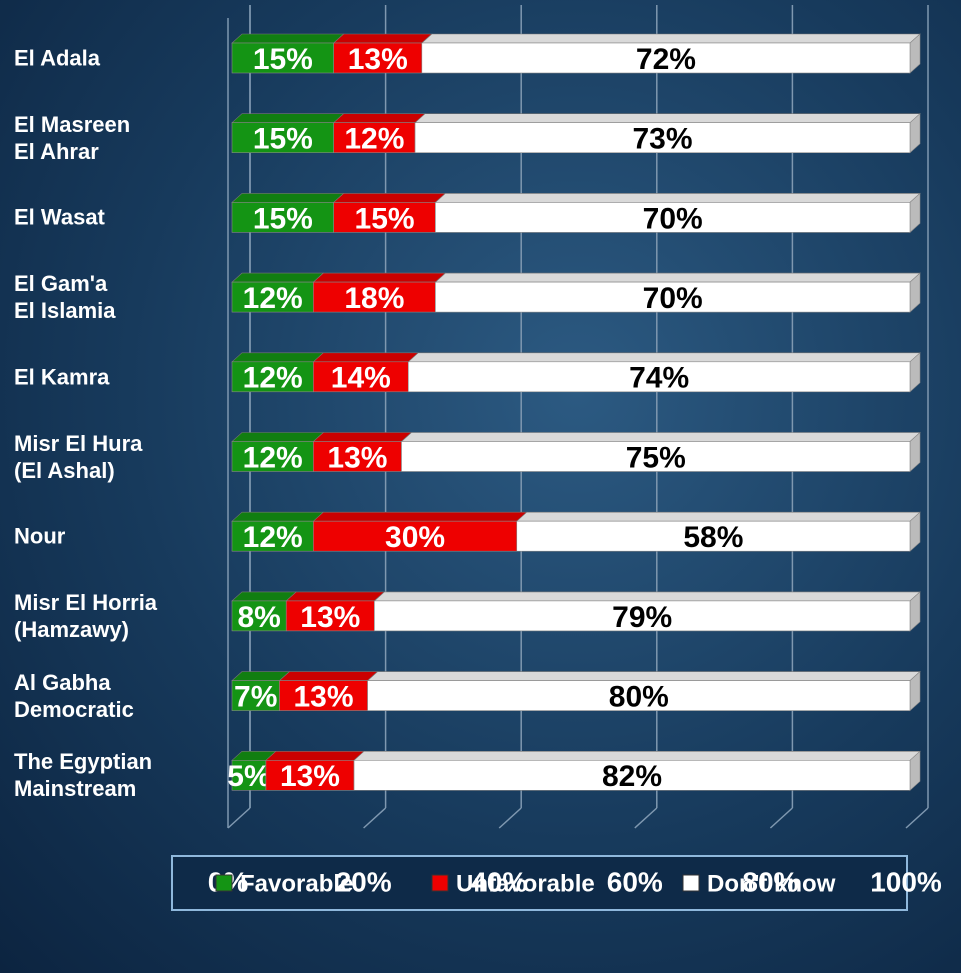 The image size is (961, 973). I want to click on x-tick-label: 20%, so click(364, 881).